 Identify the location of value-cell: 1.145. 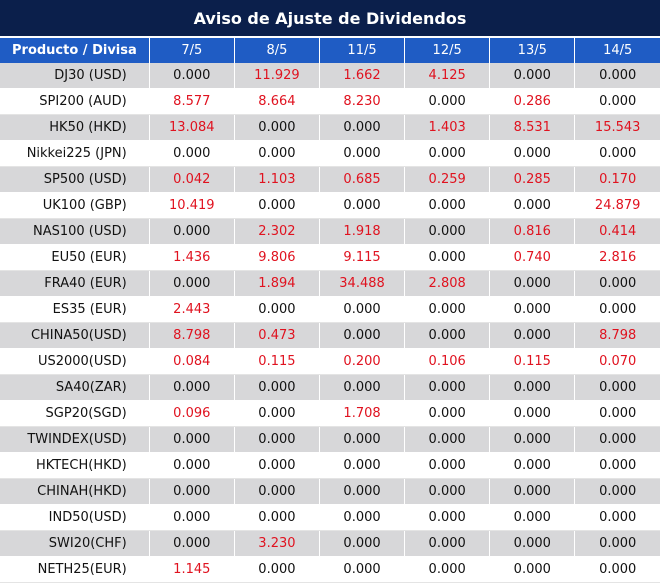
(192, 569).